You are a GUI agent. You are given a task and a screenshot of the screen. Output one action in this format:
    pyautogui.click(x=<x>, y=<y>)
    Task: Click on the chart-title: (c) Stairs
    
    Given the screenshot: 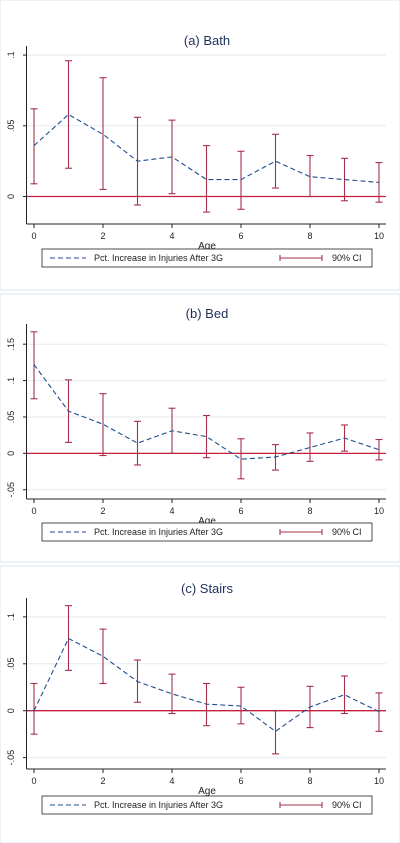 What is the action you would take?
    pyautogui.click(x=207, y=588)
    